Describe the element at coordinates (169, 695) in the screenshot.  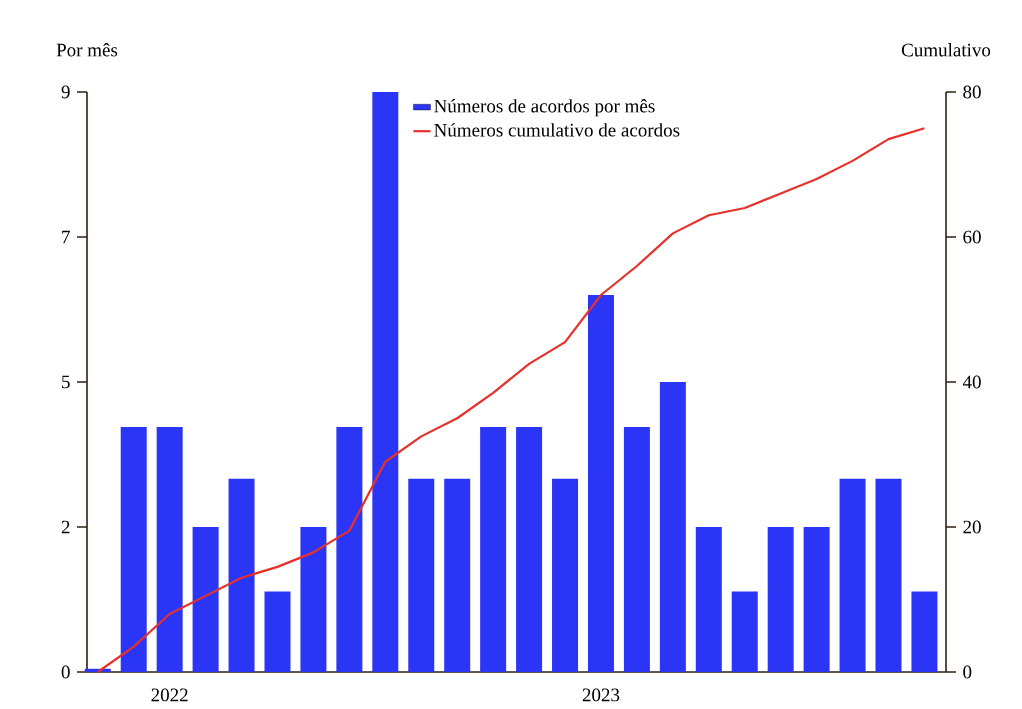
I see `x-tick-label: 2022` at that location.